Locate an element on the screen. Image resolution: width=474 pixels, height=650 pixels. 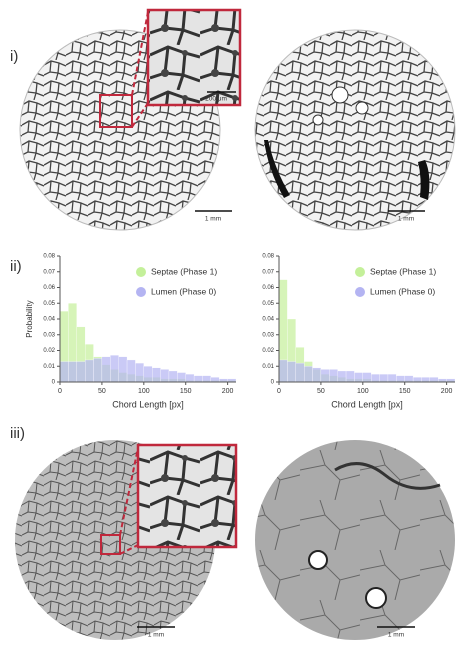
panel-label: iii) is located at coordinates (17, 433).